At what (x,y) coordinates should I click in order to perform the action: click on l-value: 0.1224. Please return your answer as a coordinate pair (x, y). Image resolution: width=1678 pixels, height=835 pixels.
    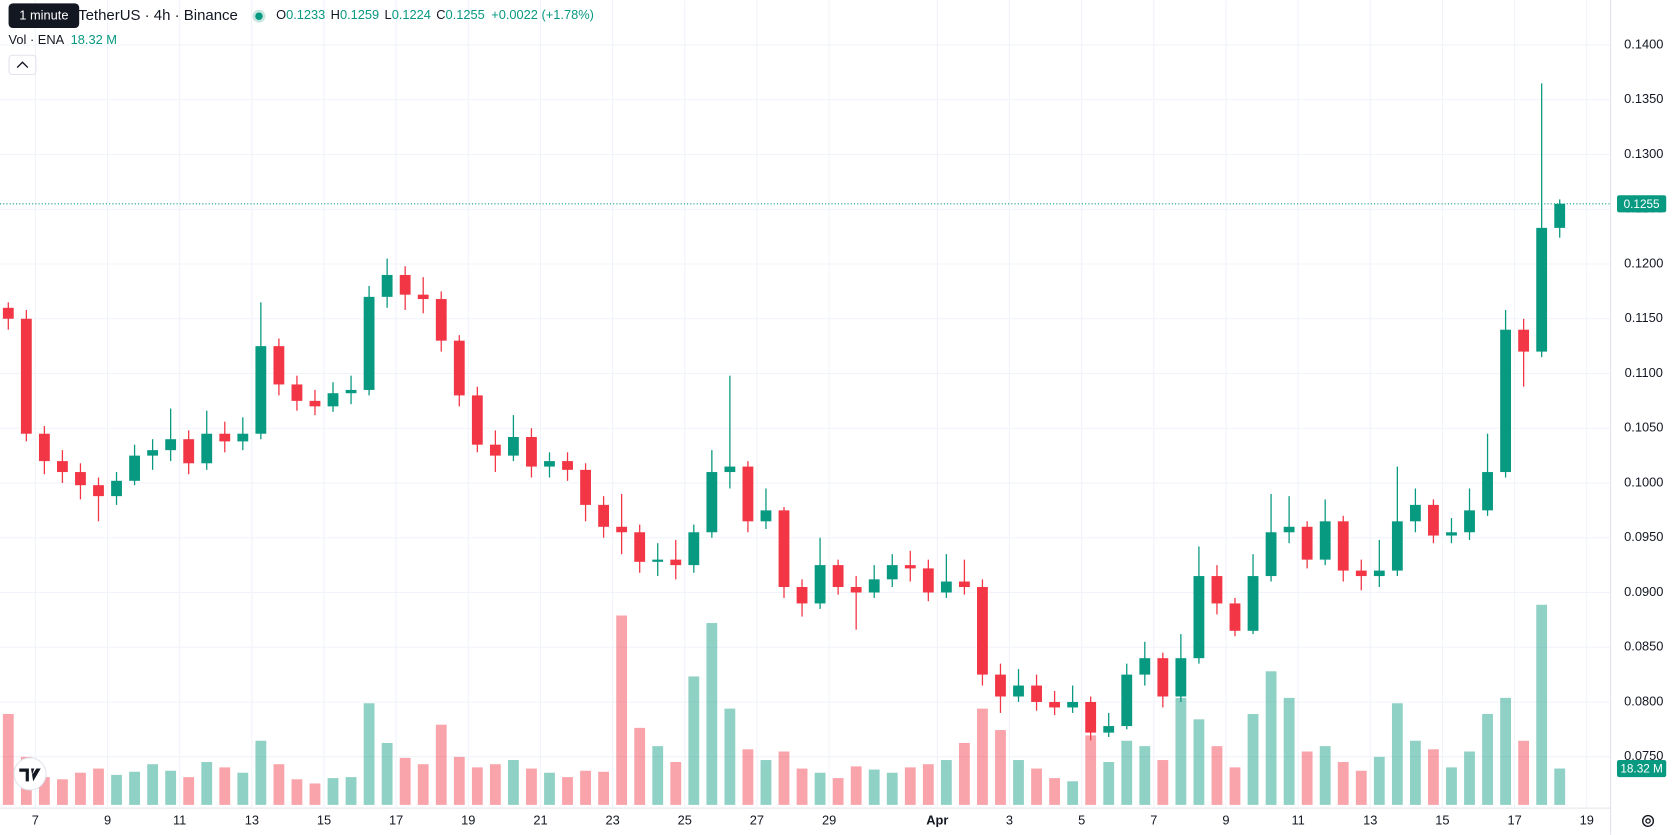
    Looking at the image, I should click on (411, 15).